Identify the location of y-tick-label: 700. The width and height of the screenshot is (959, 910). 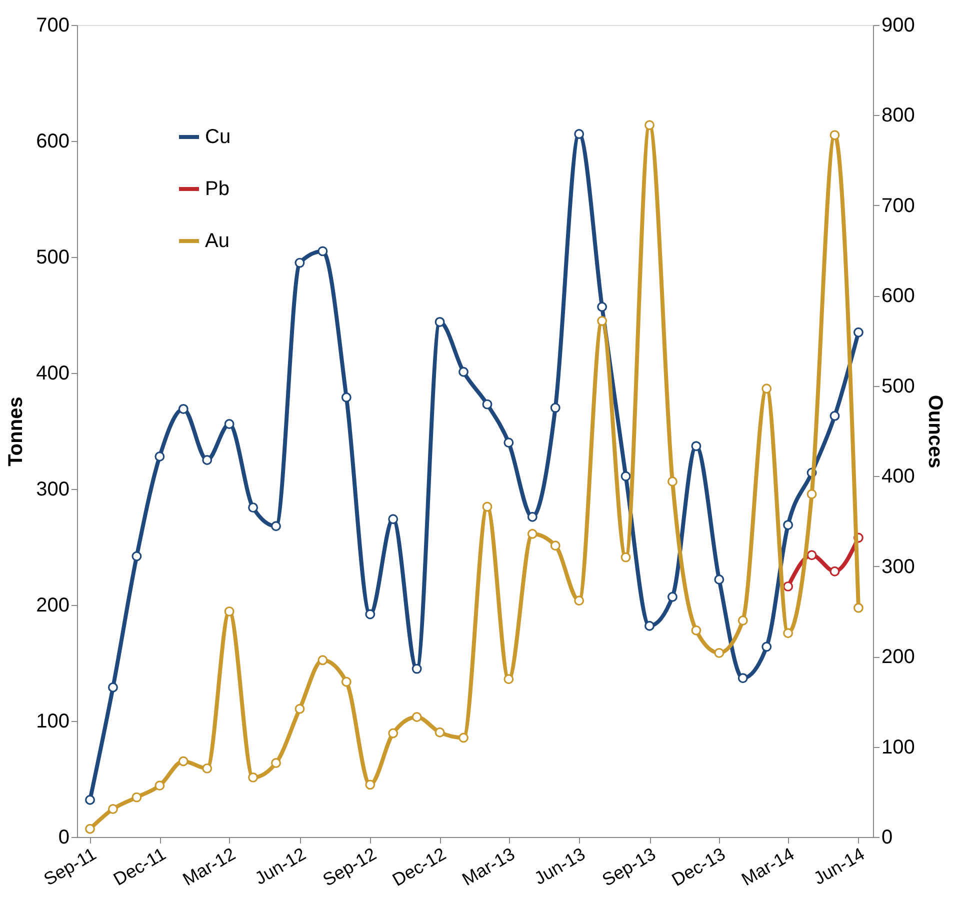
(53, 25).